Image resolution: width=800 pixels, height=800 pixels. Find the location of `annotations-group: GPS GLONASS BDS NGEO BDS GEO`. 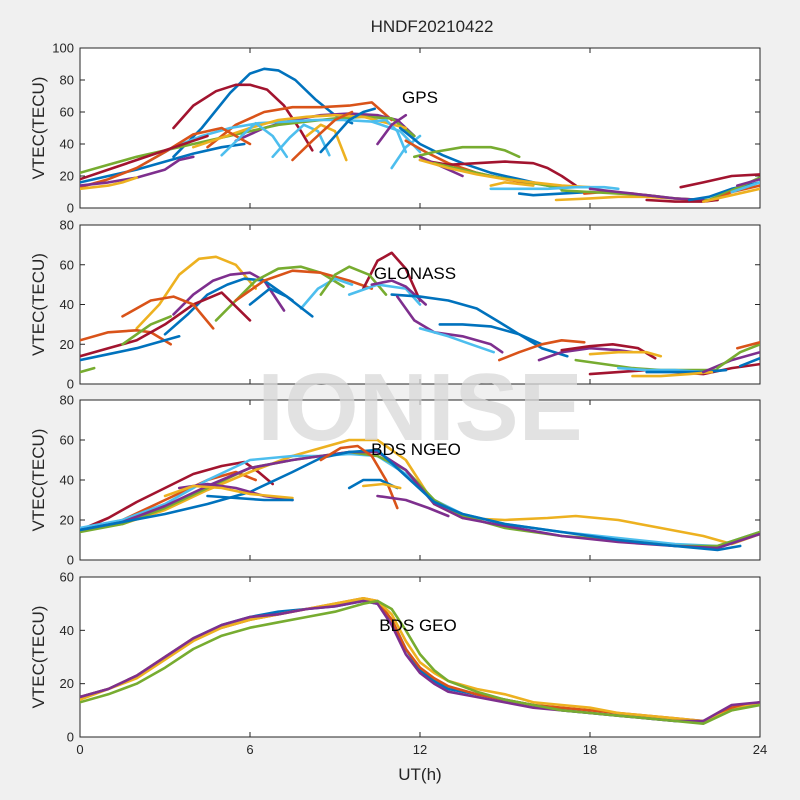

annotations-group: GPS GLONASS BDS NGEO BDS GEO is located at coordinates (416, 361).